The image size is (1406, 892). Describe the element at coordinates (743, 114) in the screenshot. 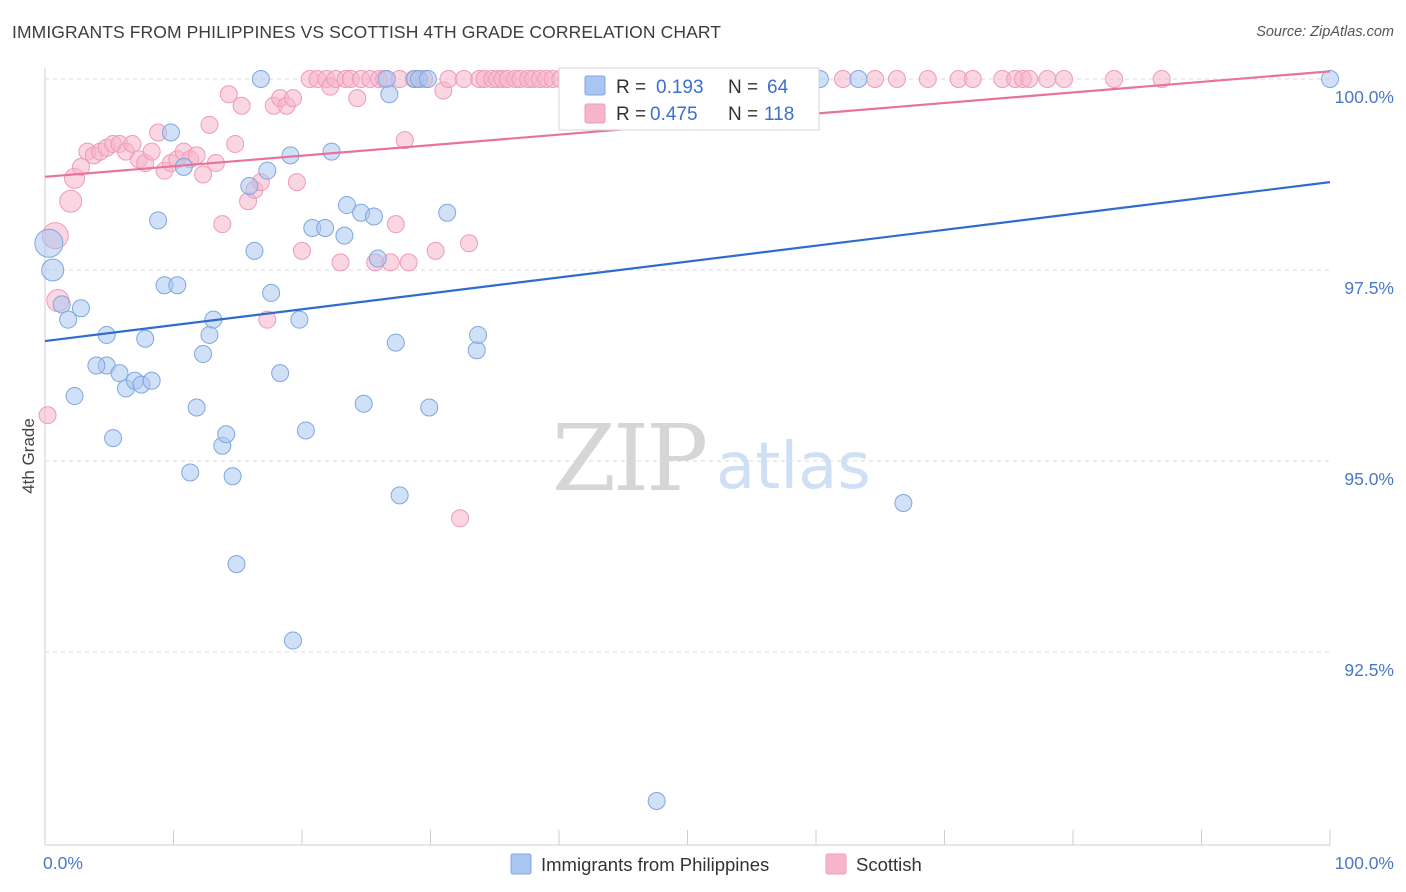

I see `stat-n-label-scottish: N =` at that location.